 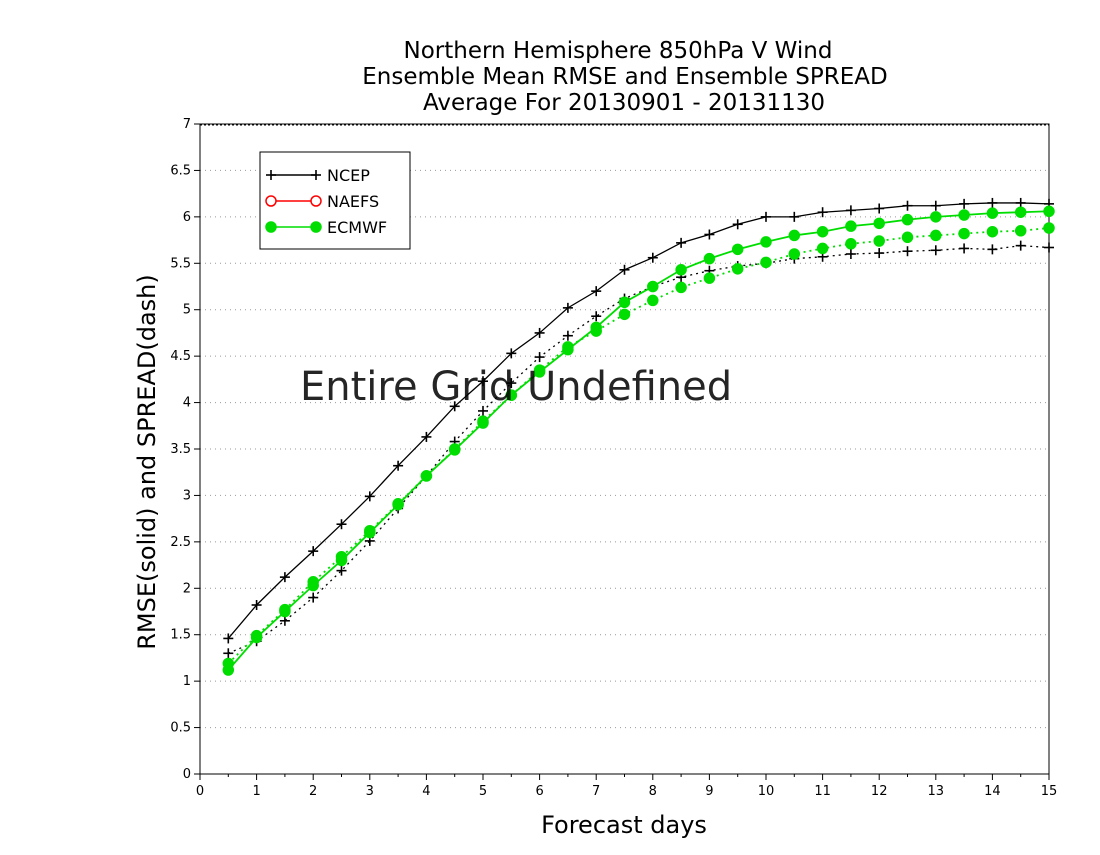 What do you see at coordinates (709, 791) in the screenshot?
I see `x-tick-label-9: 9` at bounding box center [709, 791].